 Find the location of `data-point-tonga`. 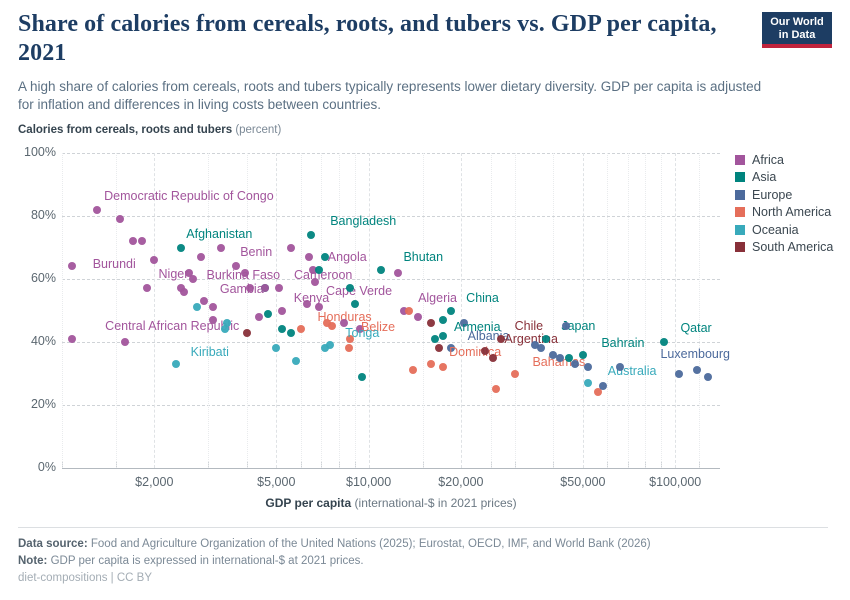

data-point-tonga is located at coordinates (330, 345).